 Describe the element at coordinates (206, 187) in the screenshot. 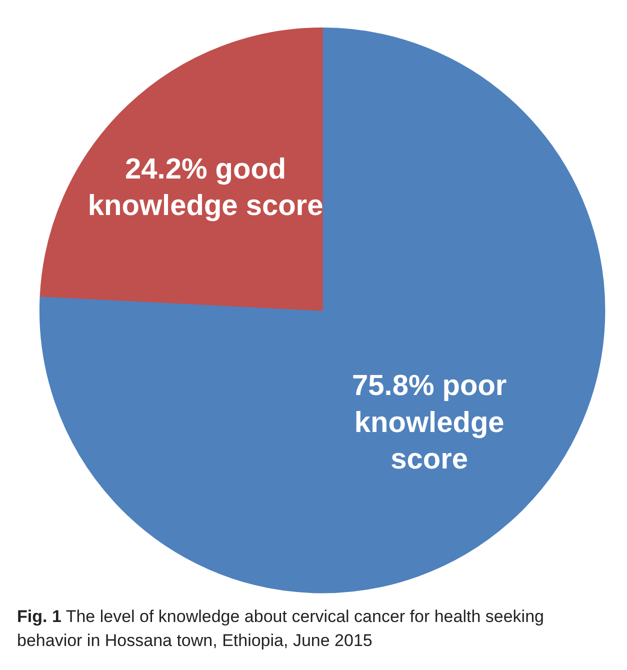

I see `slice-label: 24.2% good knowledge score` at that location.